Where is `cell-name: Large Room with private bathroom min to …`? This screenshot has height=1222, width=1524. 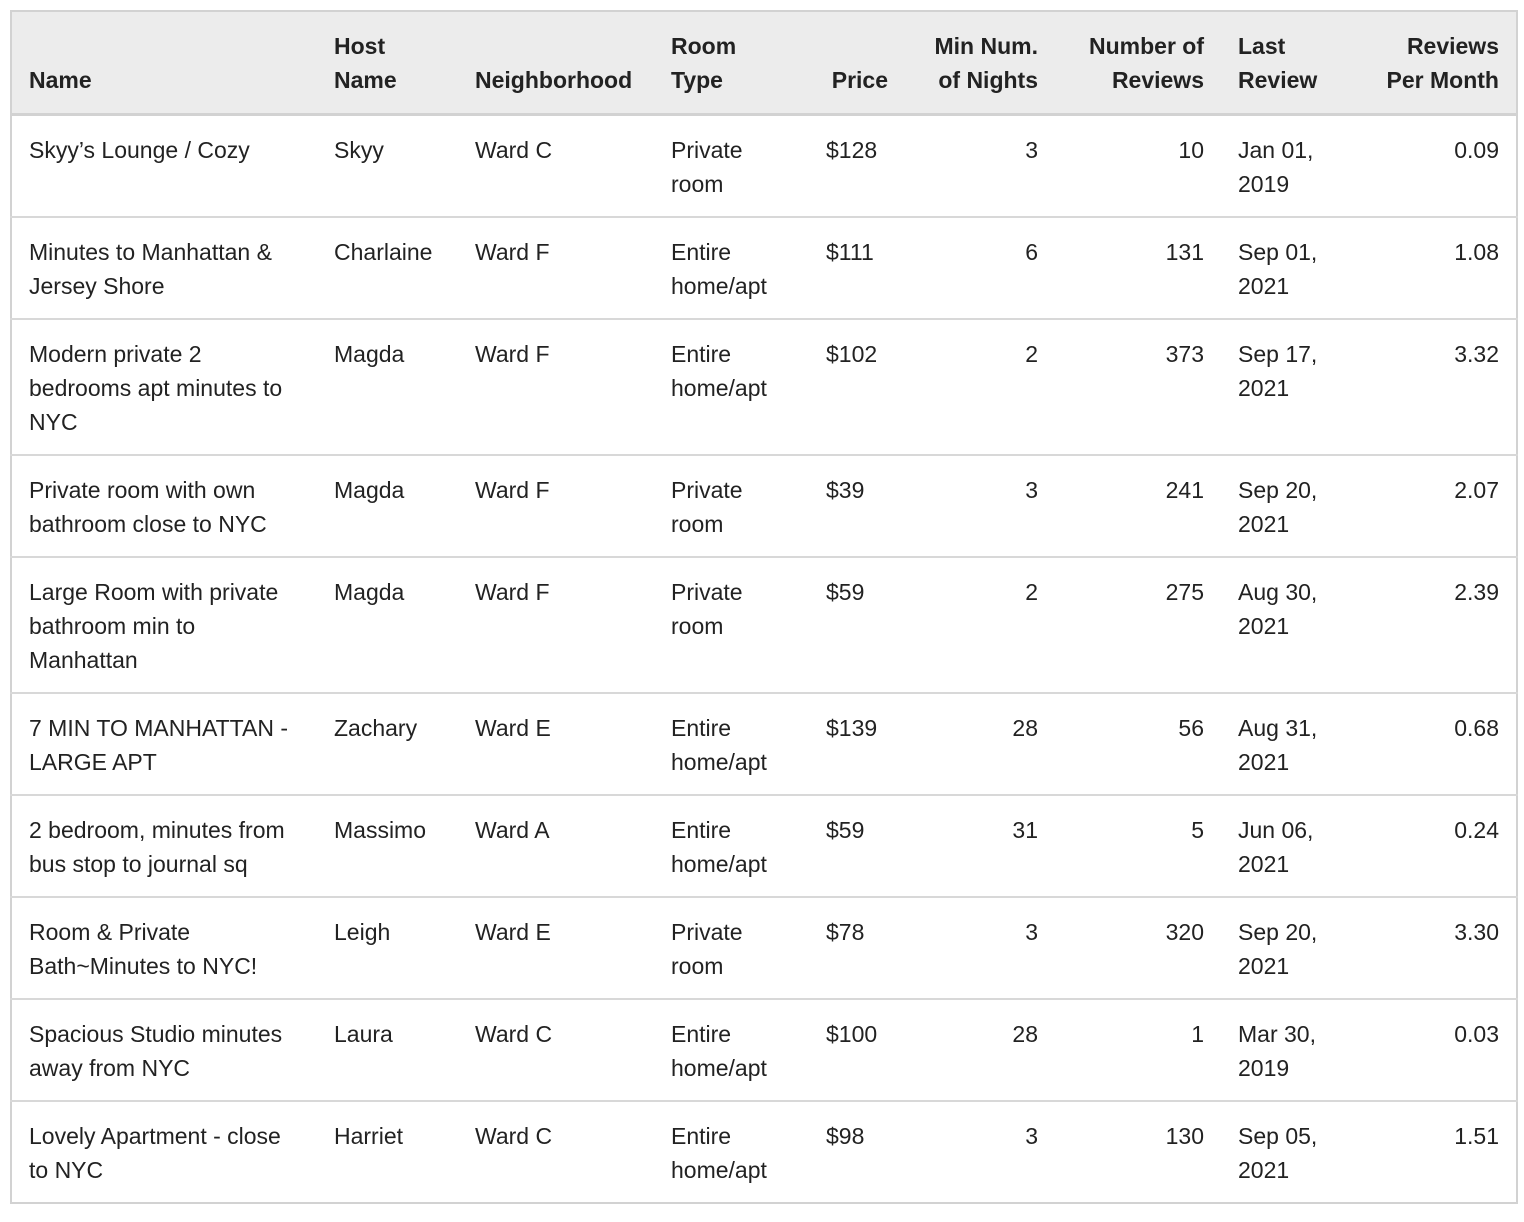
cell-name: Large Room with private bathroom min to … is located at coordinates (164, 624).